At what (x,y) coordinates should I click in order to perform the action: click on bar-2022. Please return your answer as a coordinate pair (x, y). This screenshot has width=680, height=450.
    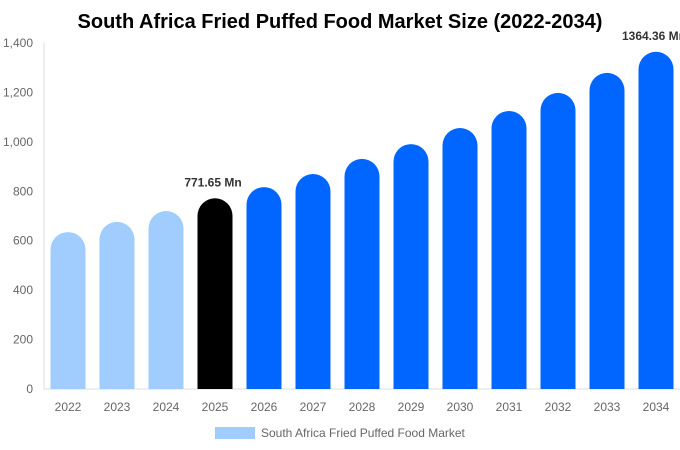
    Looking at the image, I should click on (68, 310).